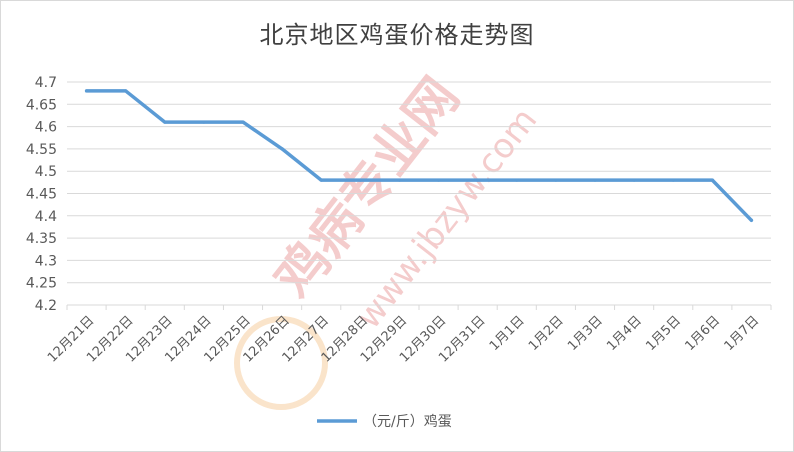 This screenshot has height=452, width=794. Describe the element at coordinates (663, 333) in the screenshot. I see `x-tick-label: 1月5日` at that location.